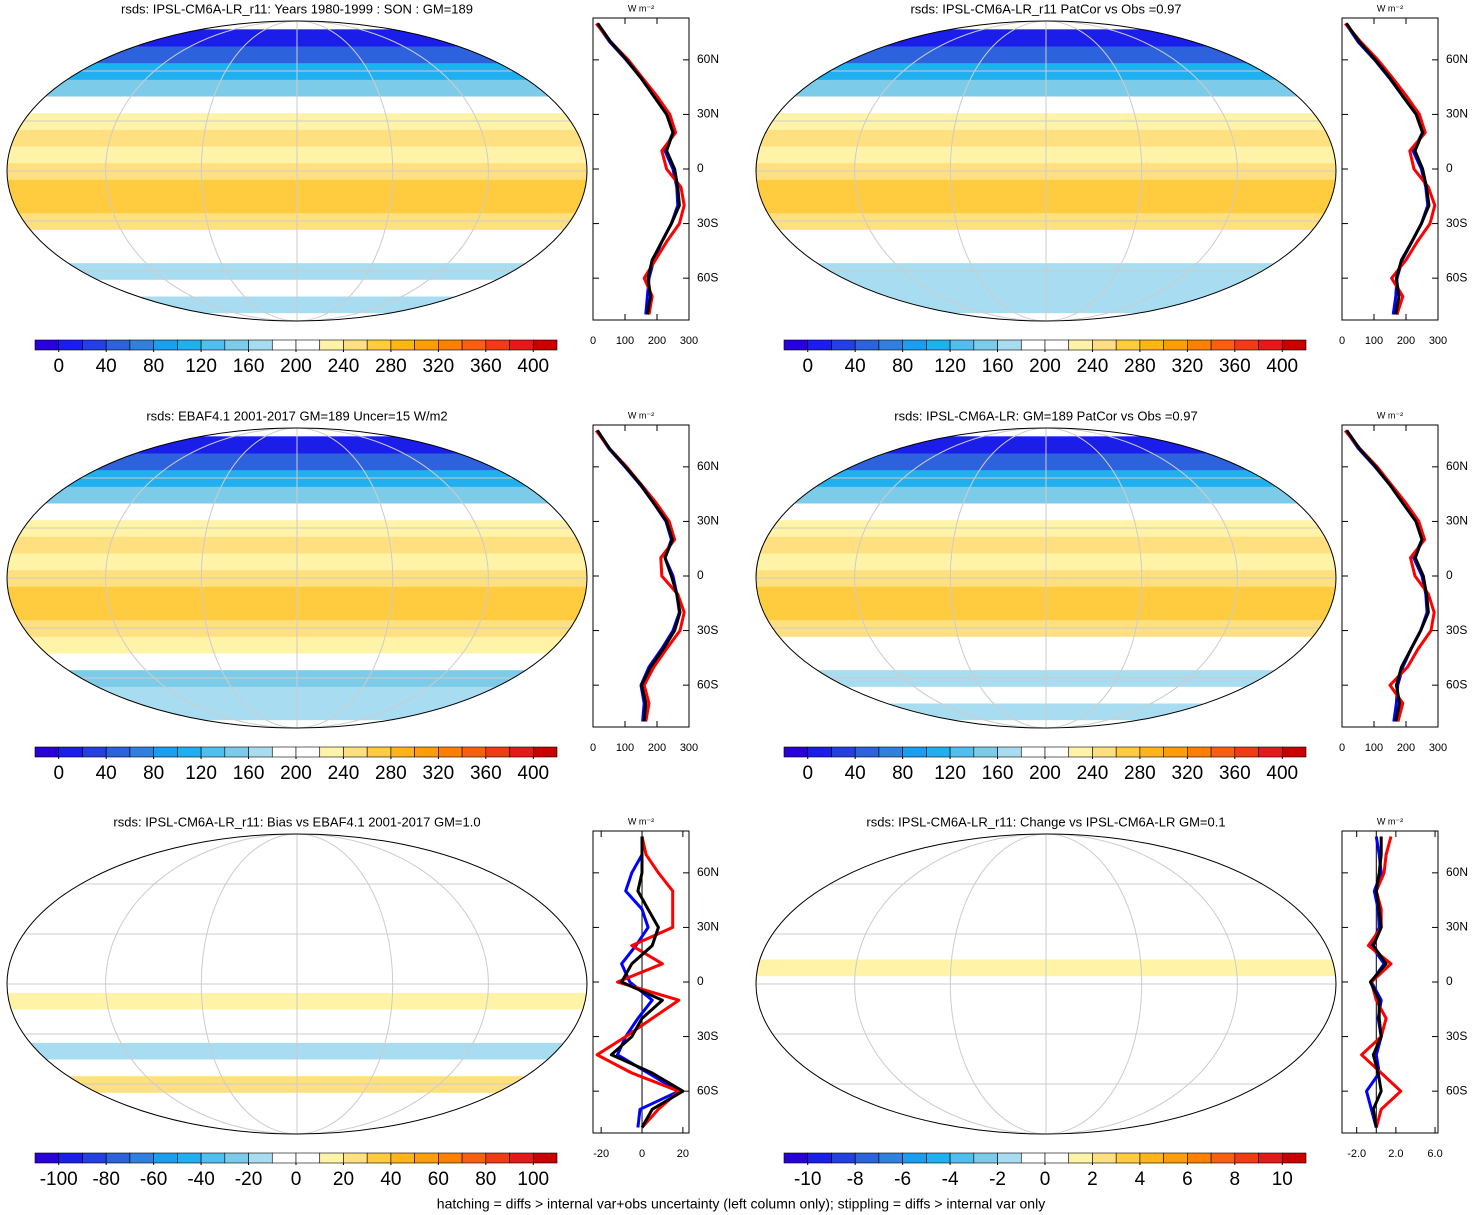 Image resolution: width=1483 pixels, height=1215 pixels. Describe the element at coordinates (249, 773) in the screenshot. I see `colorbar-tick-label: 160` at that location.